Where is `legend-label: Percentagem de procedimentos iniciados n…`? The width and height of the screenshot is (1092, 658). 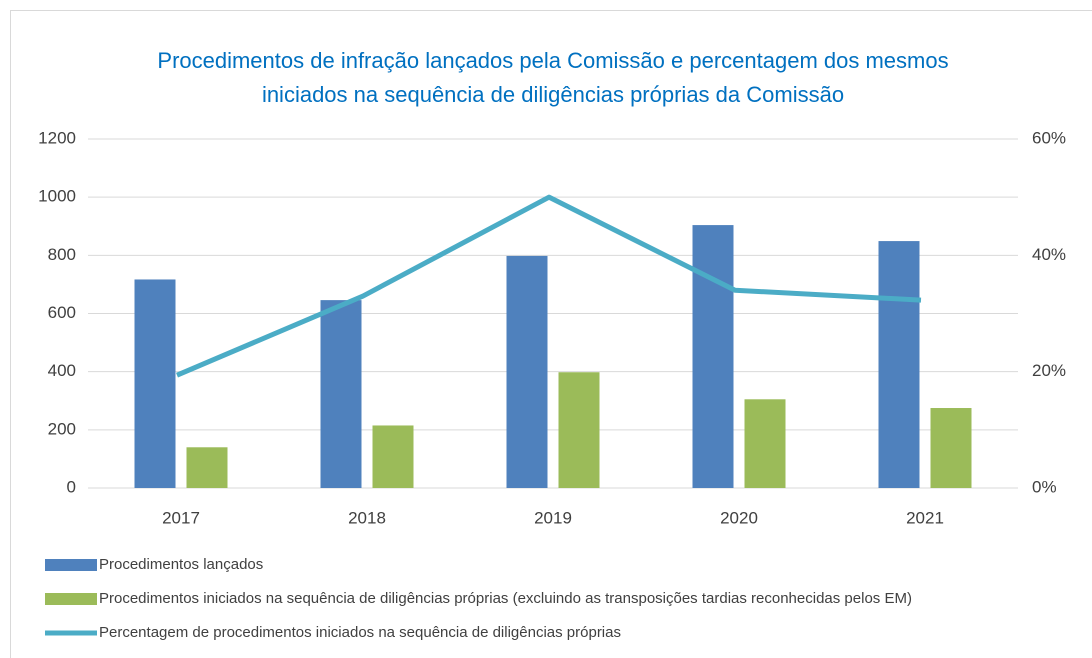 legend-label: Percentagem de procedimentos iniciados n… is located at coordinates (360, 632).